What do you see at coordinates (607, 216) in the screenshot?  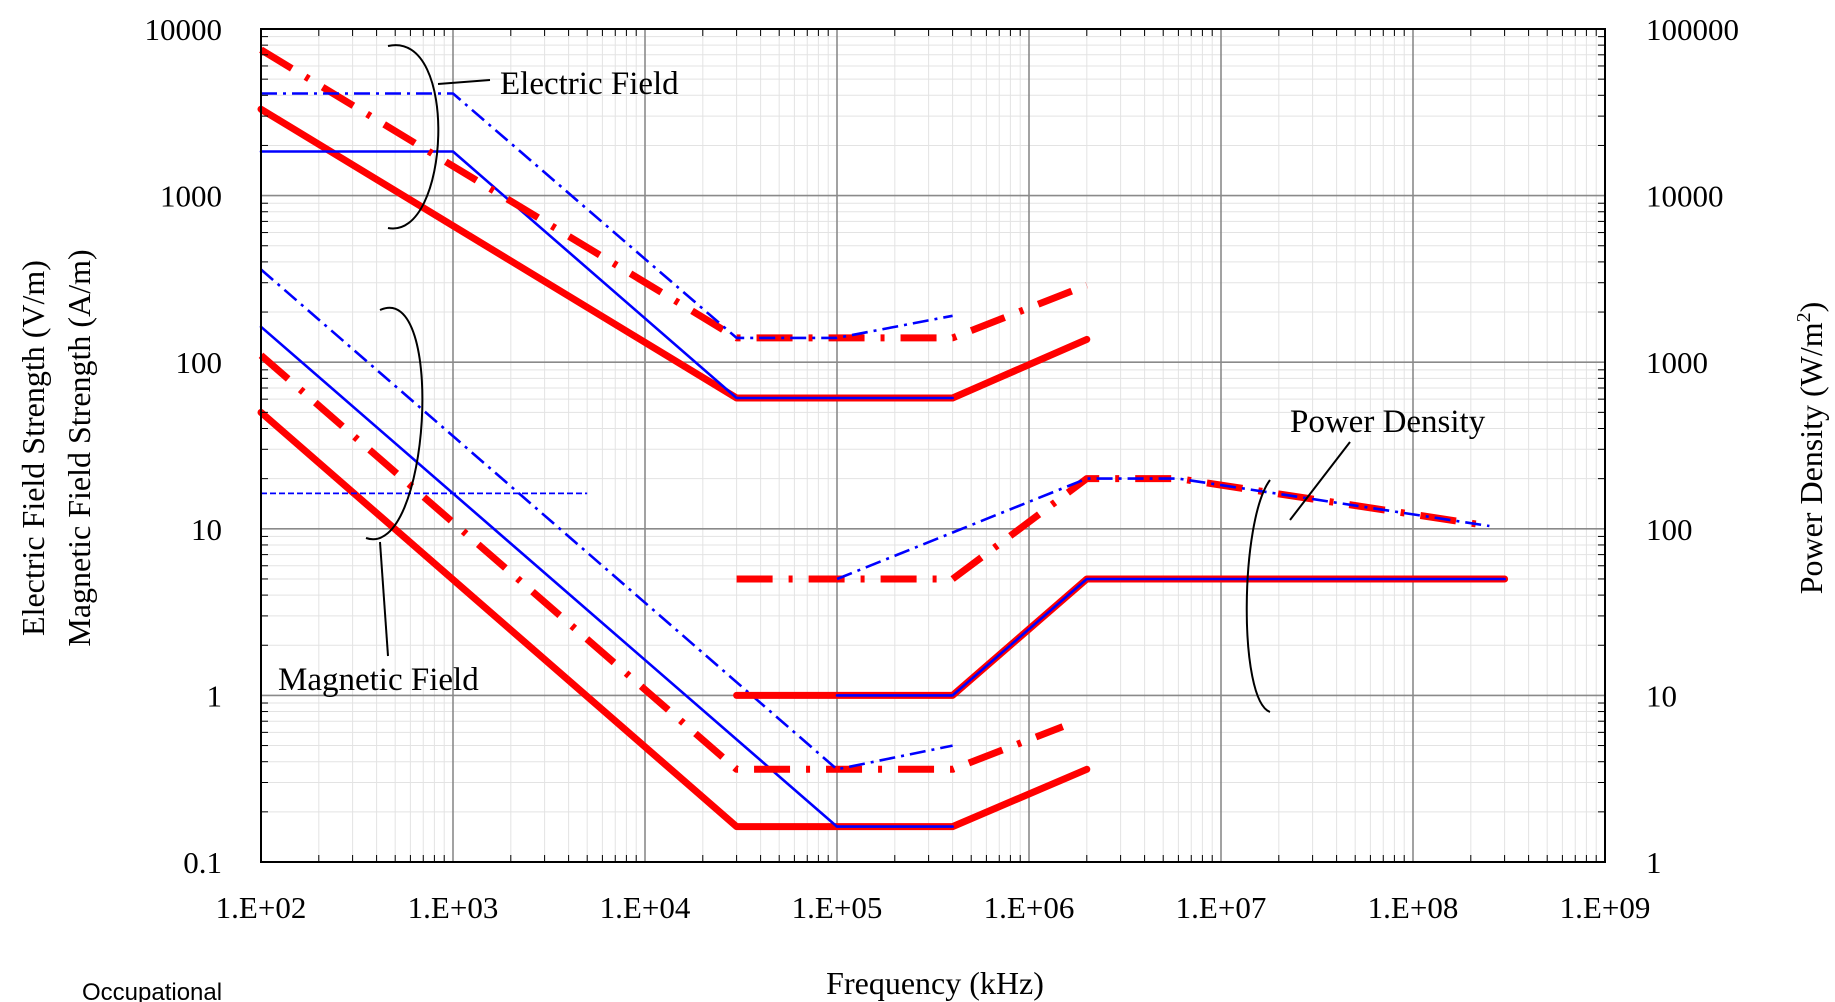 I see `electric-series-dashdot-thin` at bounding box center [607, 216].